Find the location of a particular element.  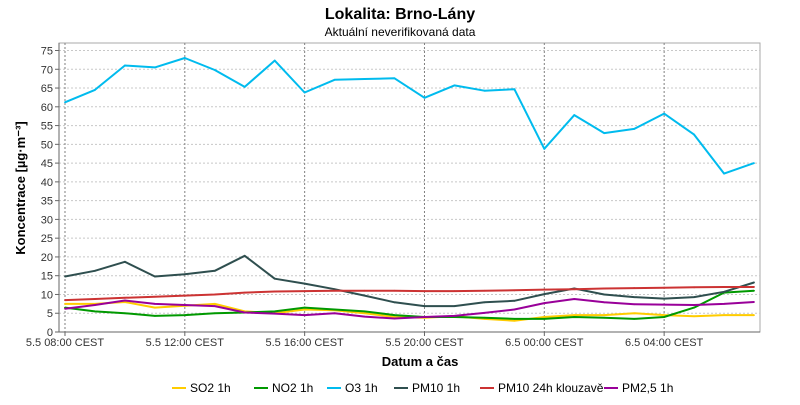

series-pm10-24h-klouzav is located at coordinates (409, 294).